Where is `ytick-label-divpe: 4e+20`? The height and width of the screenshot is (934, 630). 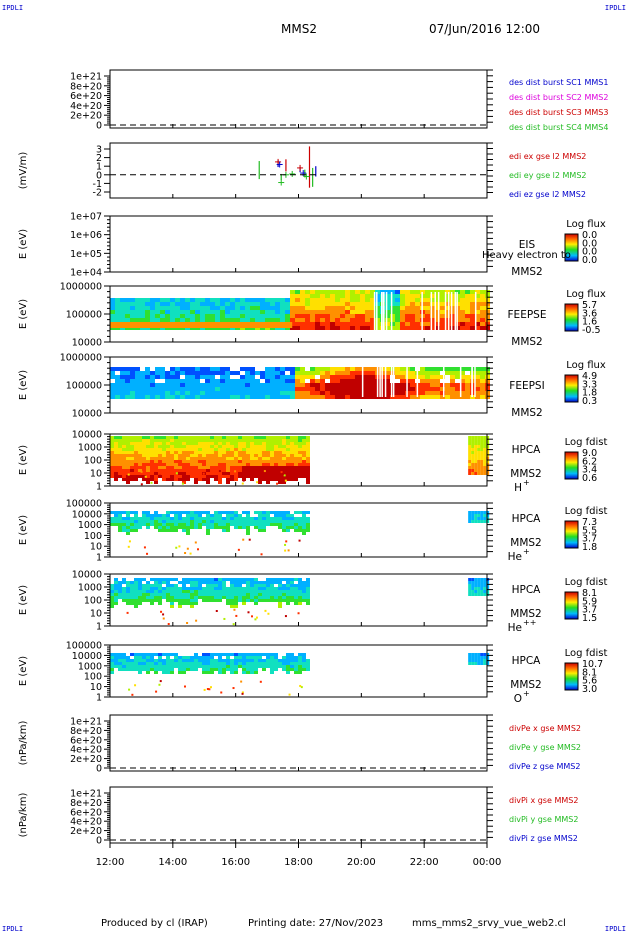
ytick-label-divpe: 4e+20 is located at coordinates (86, 750).